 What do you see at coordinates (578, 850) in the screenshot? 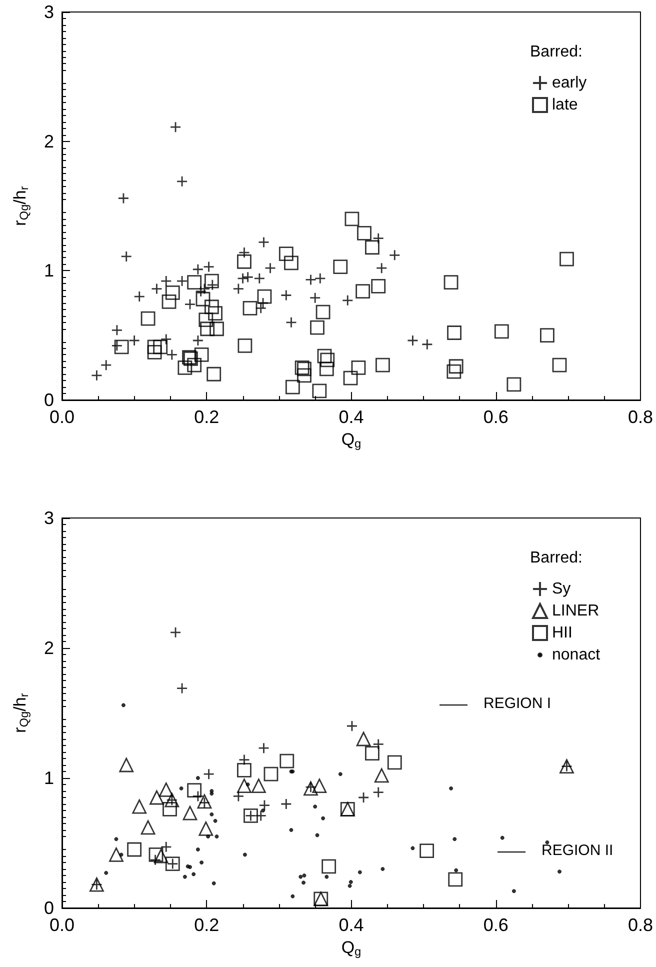
I see `annotation: REGION II` at bounding box center [578, 850].